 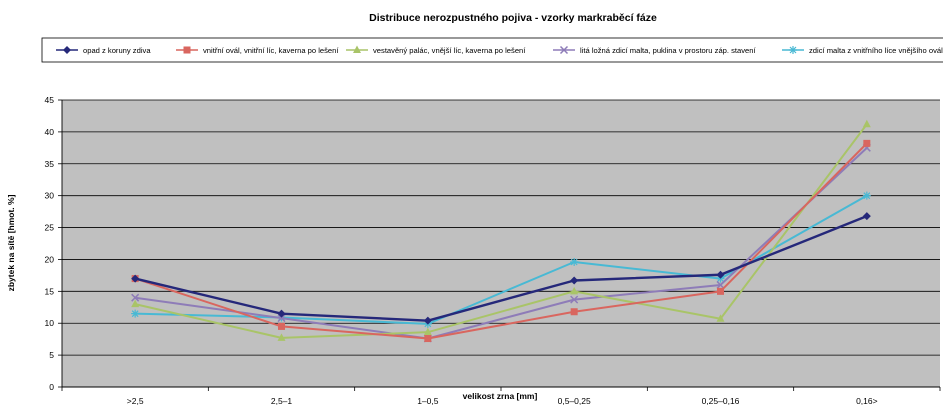 What do you see at coordinates (500, 396) in the screenshot?
I see `x-axis-label: velikost zrna [mm]` at bounding box center [500, 396].